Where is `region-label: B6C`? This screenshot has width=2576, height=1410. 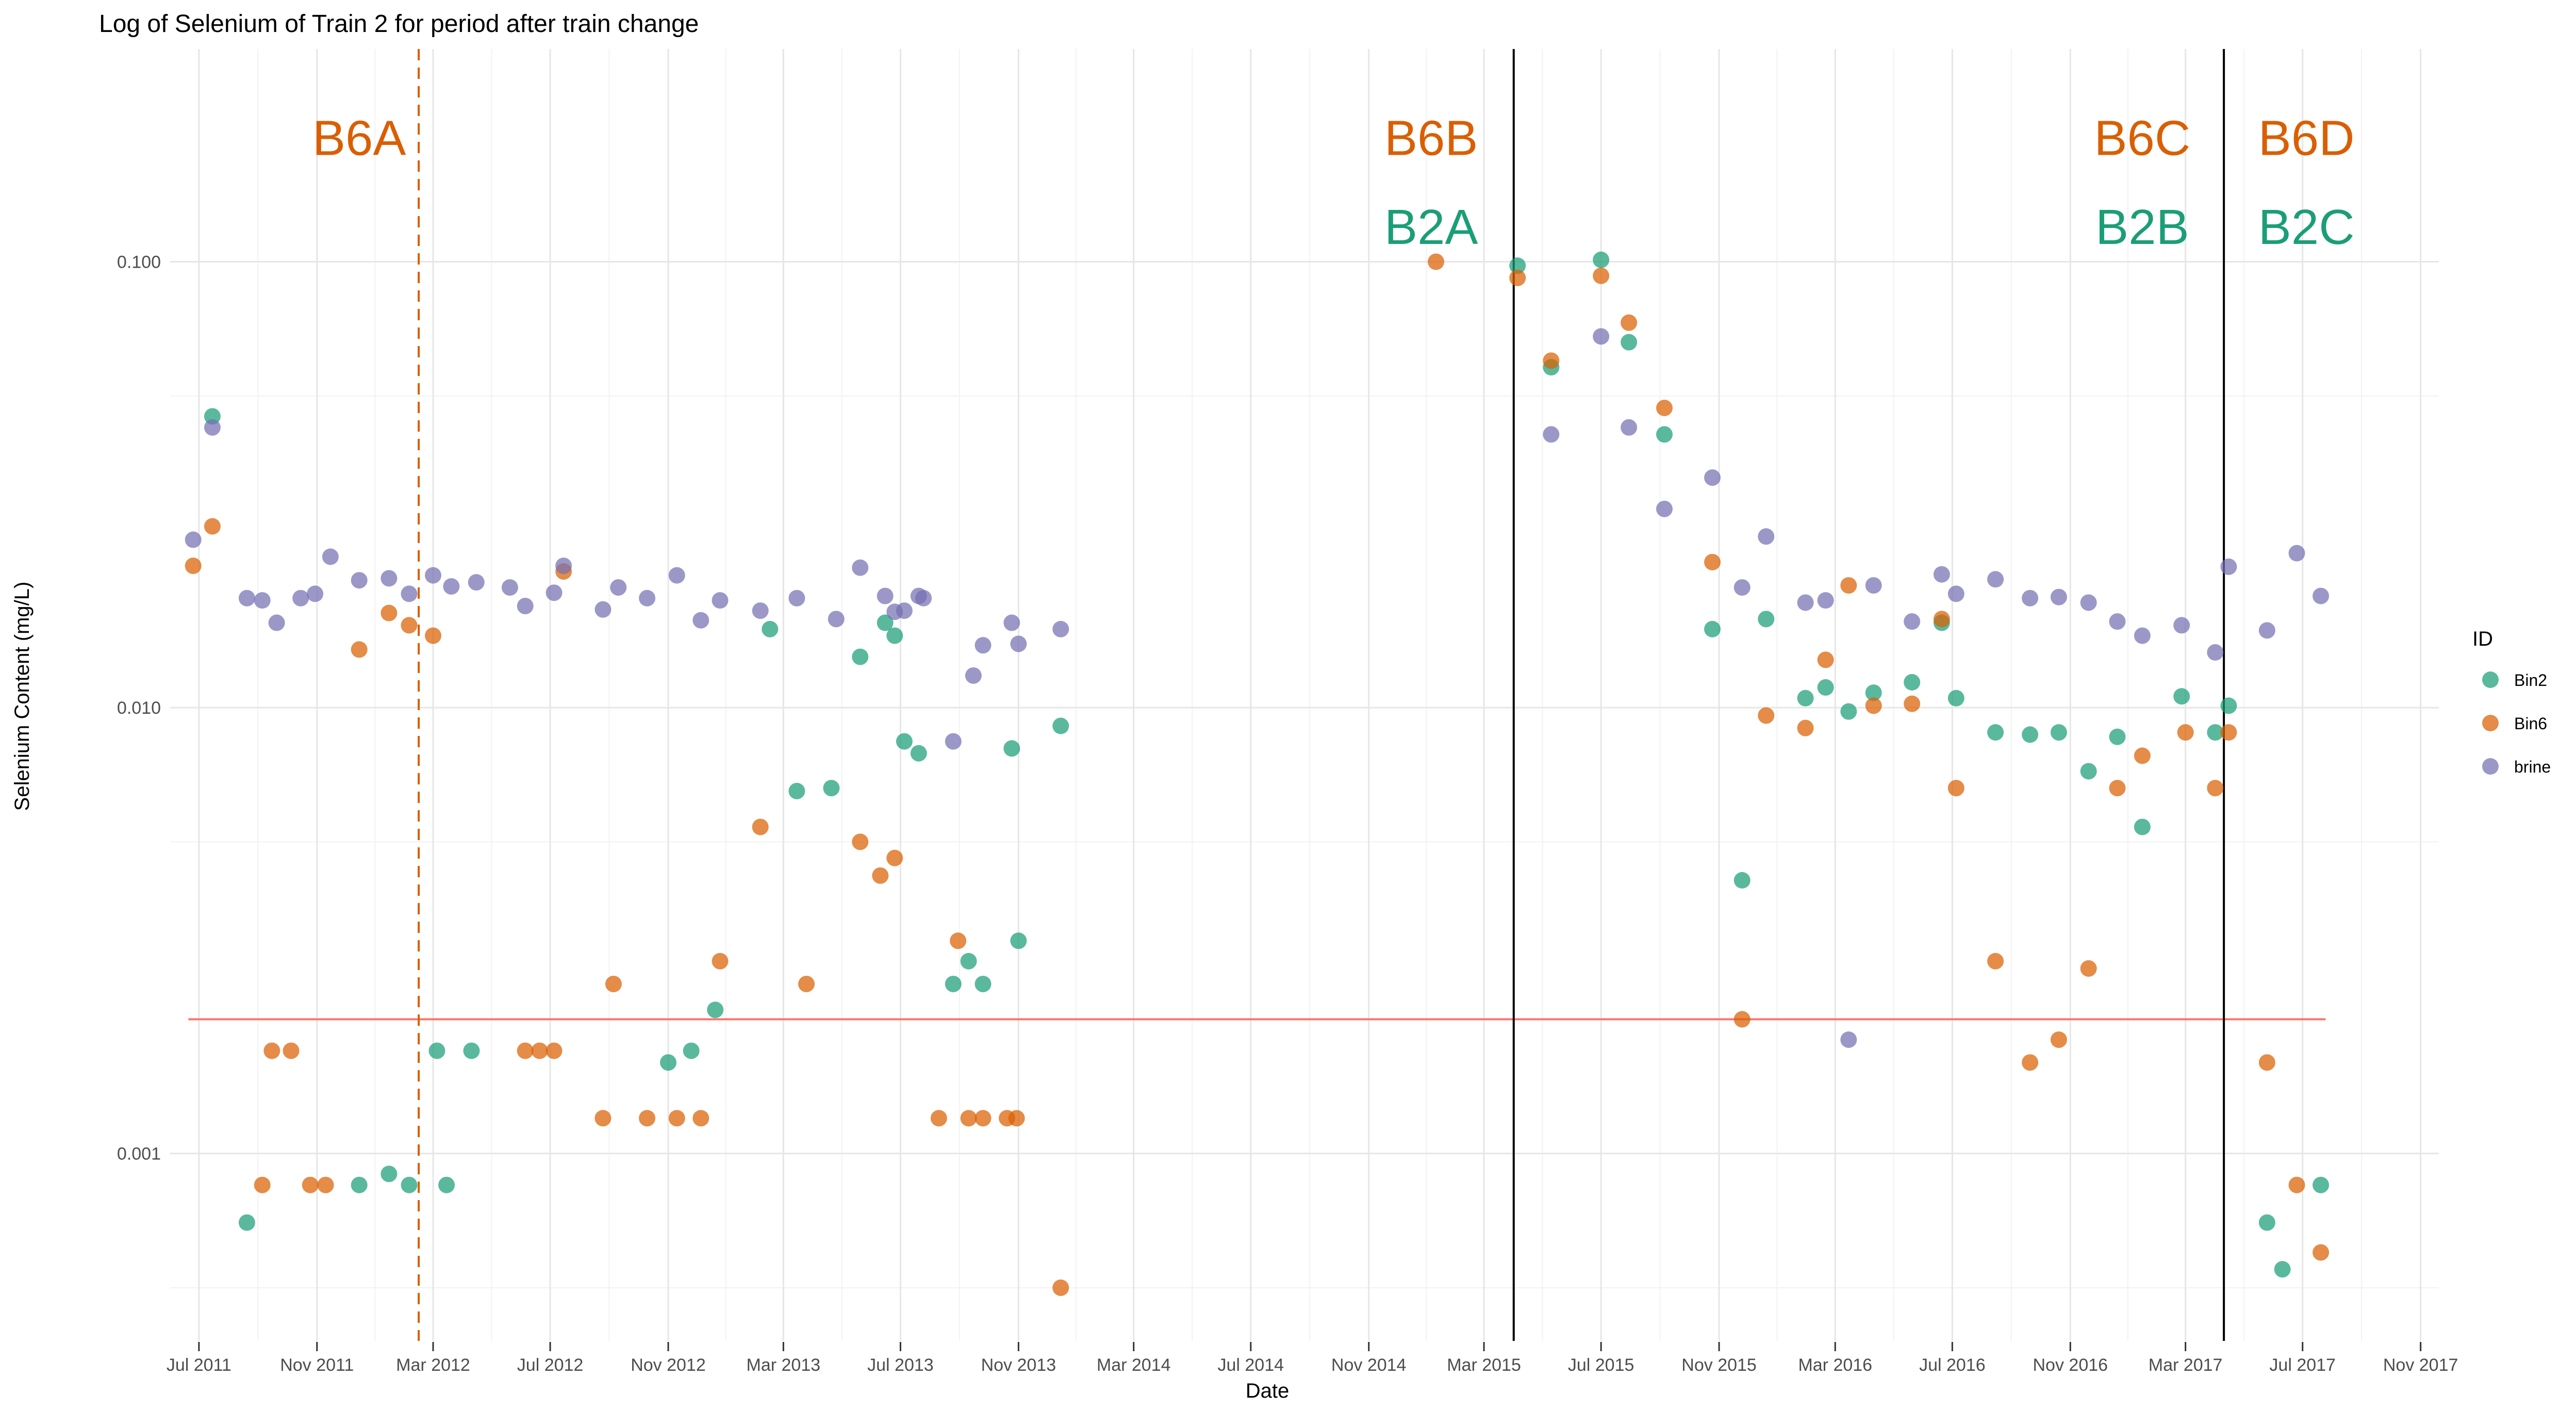
region-label: B6C is located at coordinates (2142, 139).